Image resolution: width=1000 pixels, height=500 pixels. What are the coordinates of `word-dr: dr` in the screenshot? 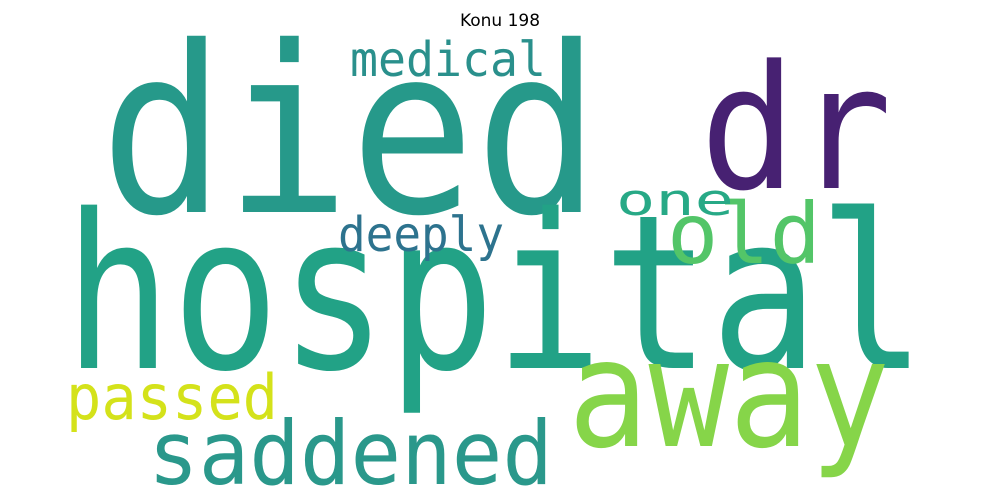 It's located at (796, 128).